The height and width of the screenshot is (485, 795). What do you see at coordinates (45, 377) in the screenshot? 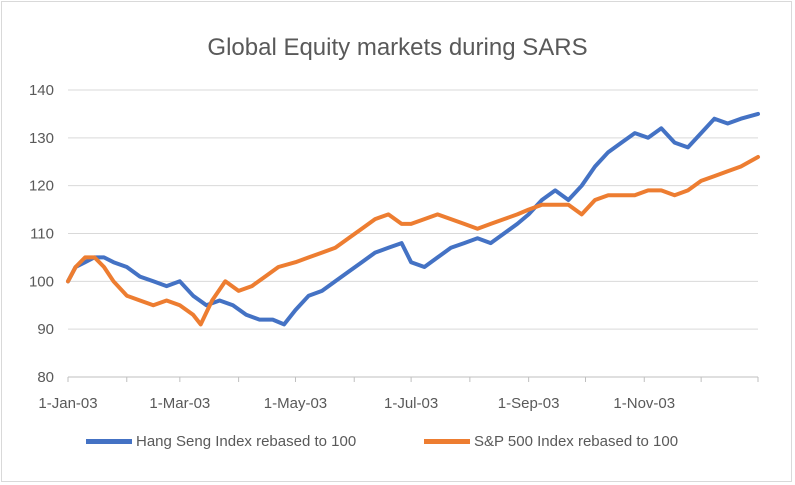
I see `y-tick-label: 80` at bounding box center [45, 377].